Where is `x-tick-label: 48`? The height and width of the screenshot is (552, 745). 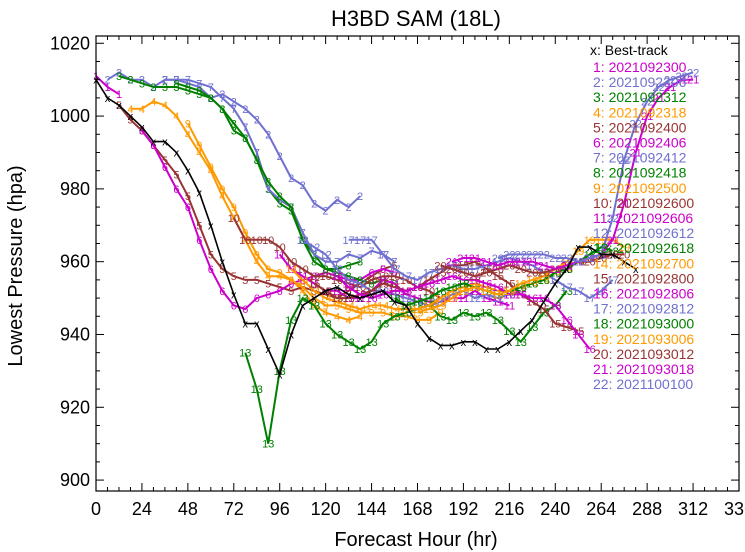
x-tick-label: 48 is located at coordinates (188, 509).